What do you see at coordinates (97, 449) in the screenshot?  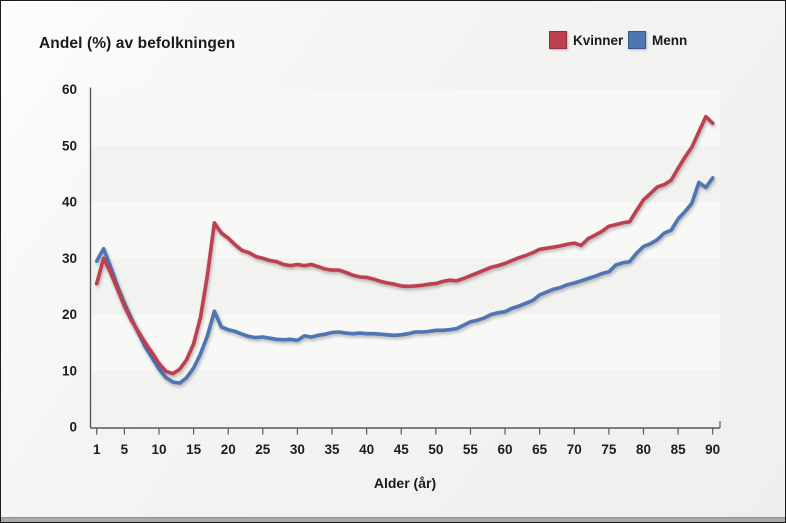 I see `x-tick-label: 1` at bounding box center [97, 449].